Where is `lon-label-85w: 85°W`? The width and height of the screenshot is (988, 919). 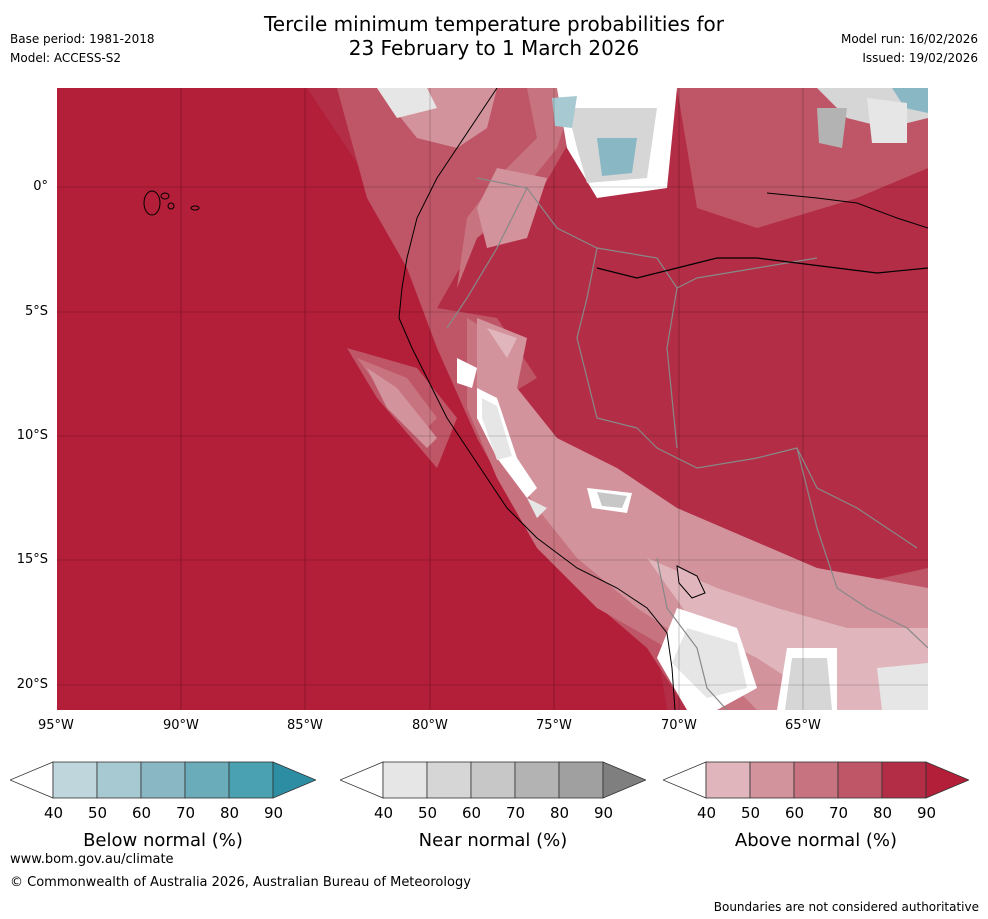
lon-label-85w: 85°W is located at coordinates (305, 725).